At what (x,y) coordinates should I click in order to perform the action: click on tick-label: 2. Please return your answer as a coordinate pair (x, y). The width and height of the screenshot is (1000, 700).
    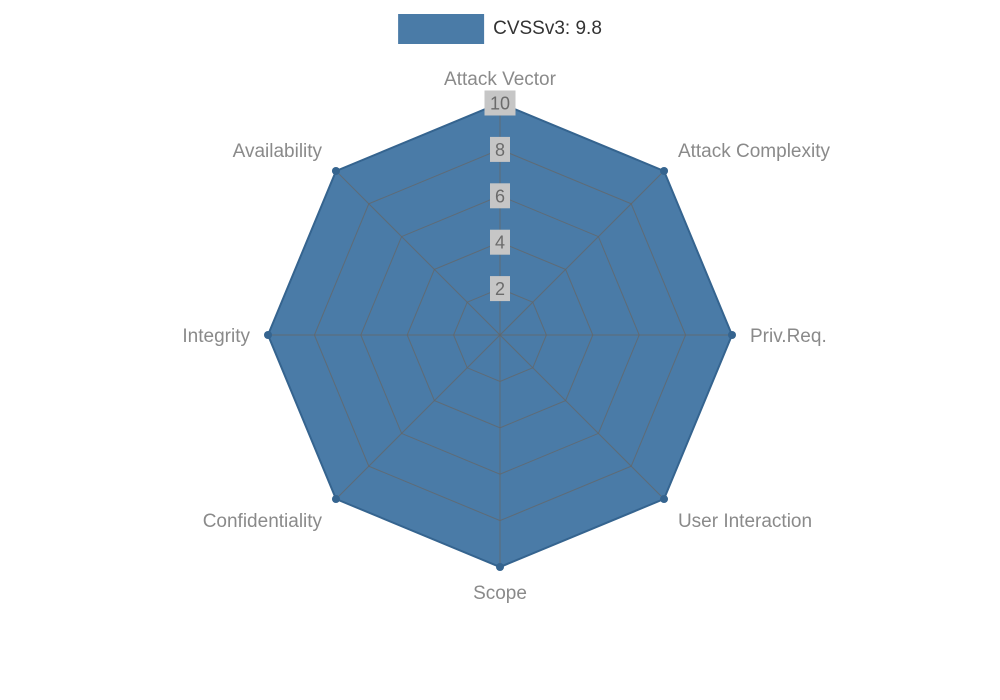
    Looking at the image, I should click on (500, 289).